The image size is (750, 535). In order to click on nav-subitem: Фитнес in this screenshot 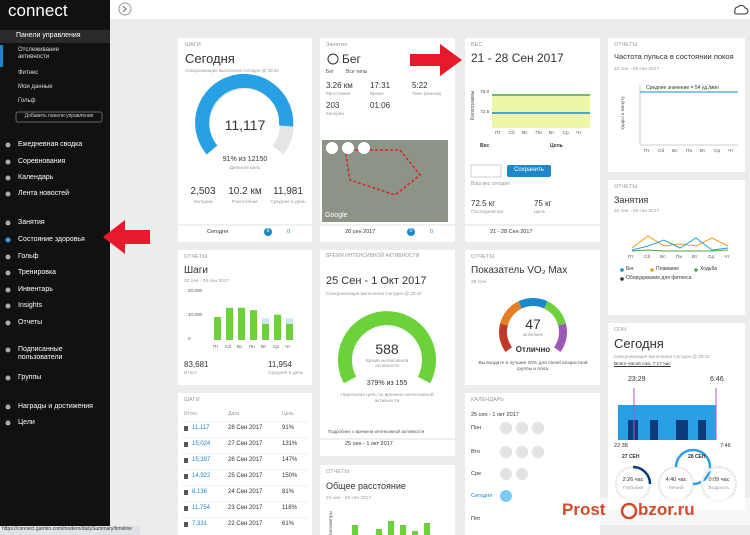, I will do `click(28, 73)`.